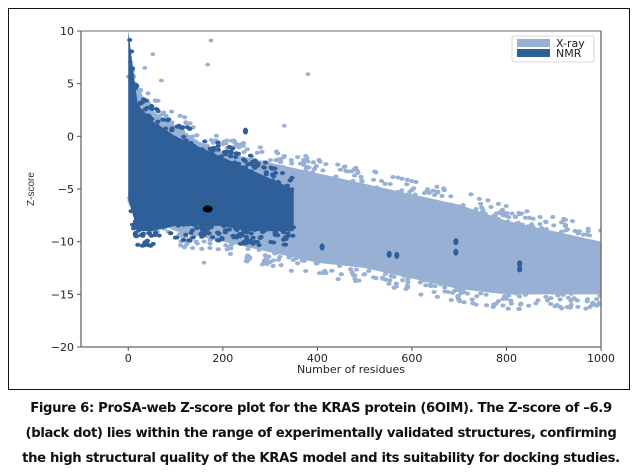 The width and height of the screenshot is (642, 474). Describe the element at coordinates (317, 358) in the screenshot. I see `x-tick-label: 400` at that location.